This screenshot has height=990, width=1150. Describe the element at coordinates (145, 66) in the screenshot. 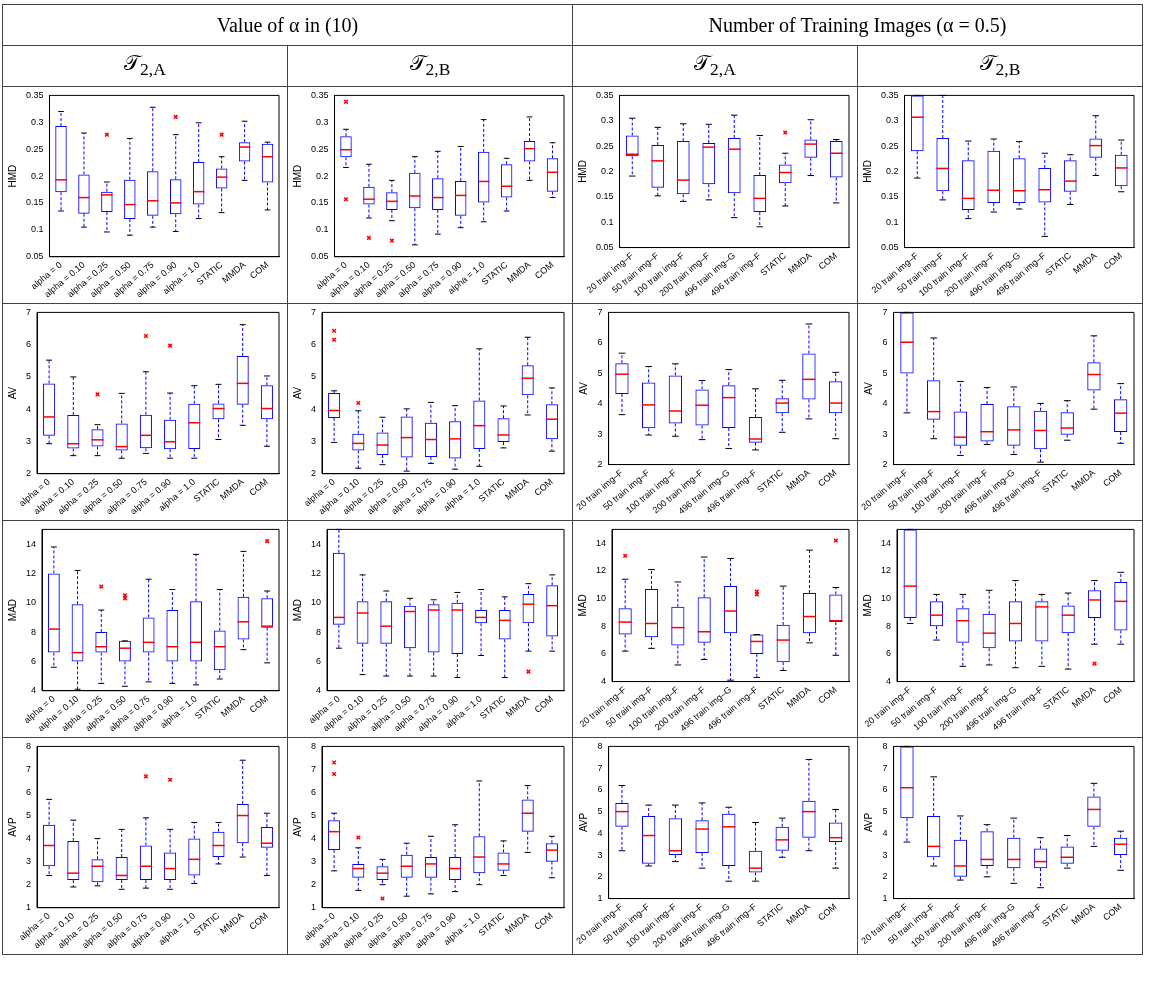

I see `chart-title: 𝒯$_{2,A}$` at that location.